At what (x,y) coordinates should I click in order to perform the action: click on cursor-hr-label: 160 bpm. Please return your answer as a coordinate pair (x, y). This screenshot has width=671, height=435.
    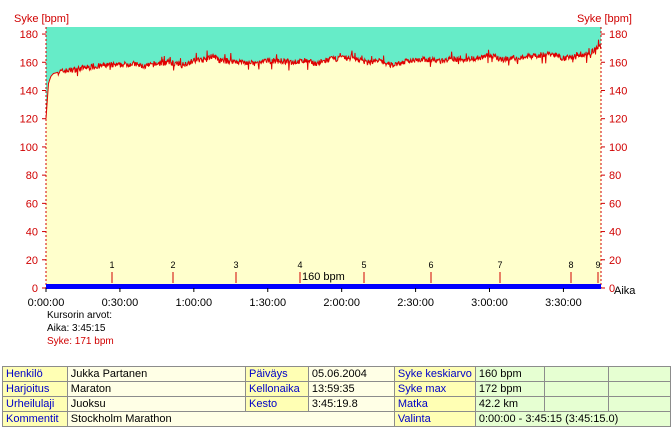
    Looking at the image, I should click on (323, 277).